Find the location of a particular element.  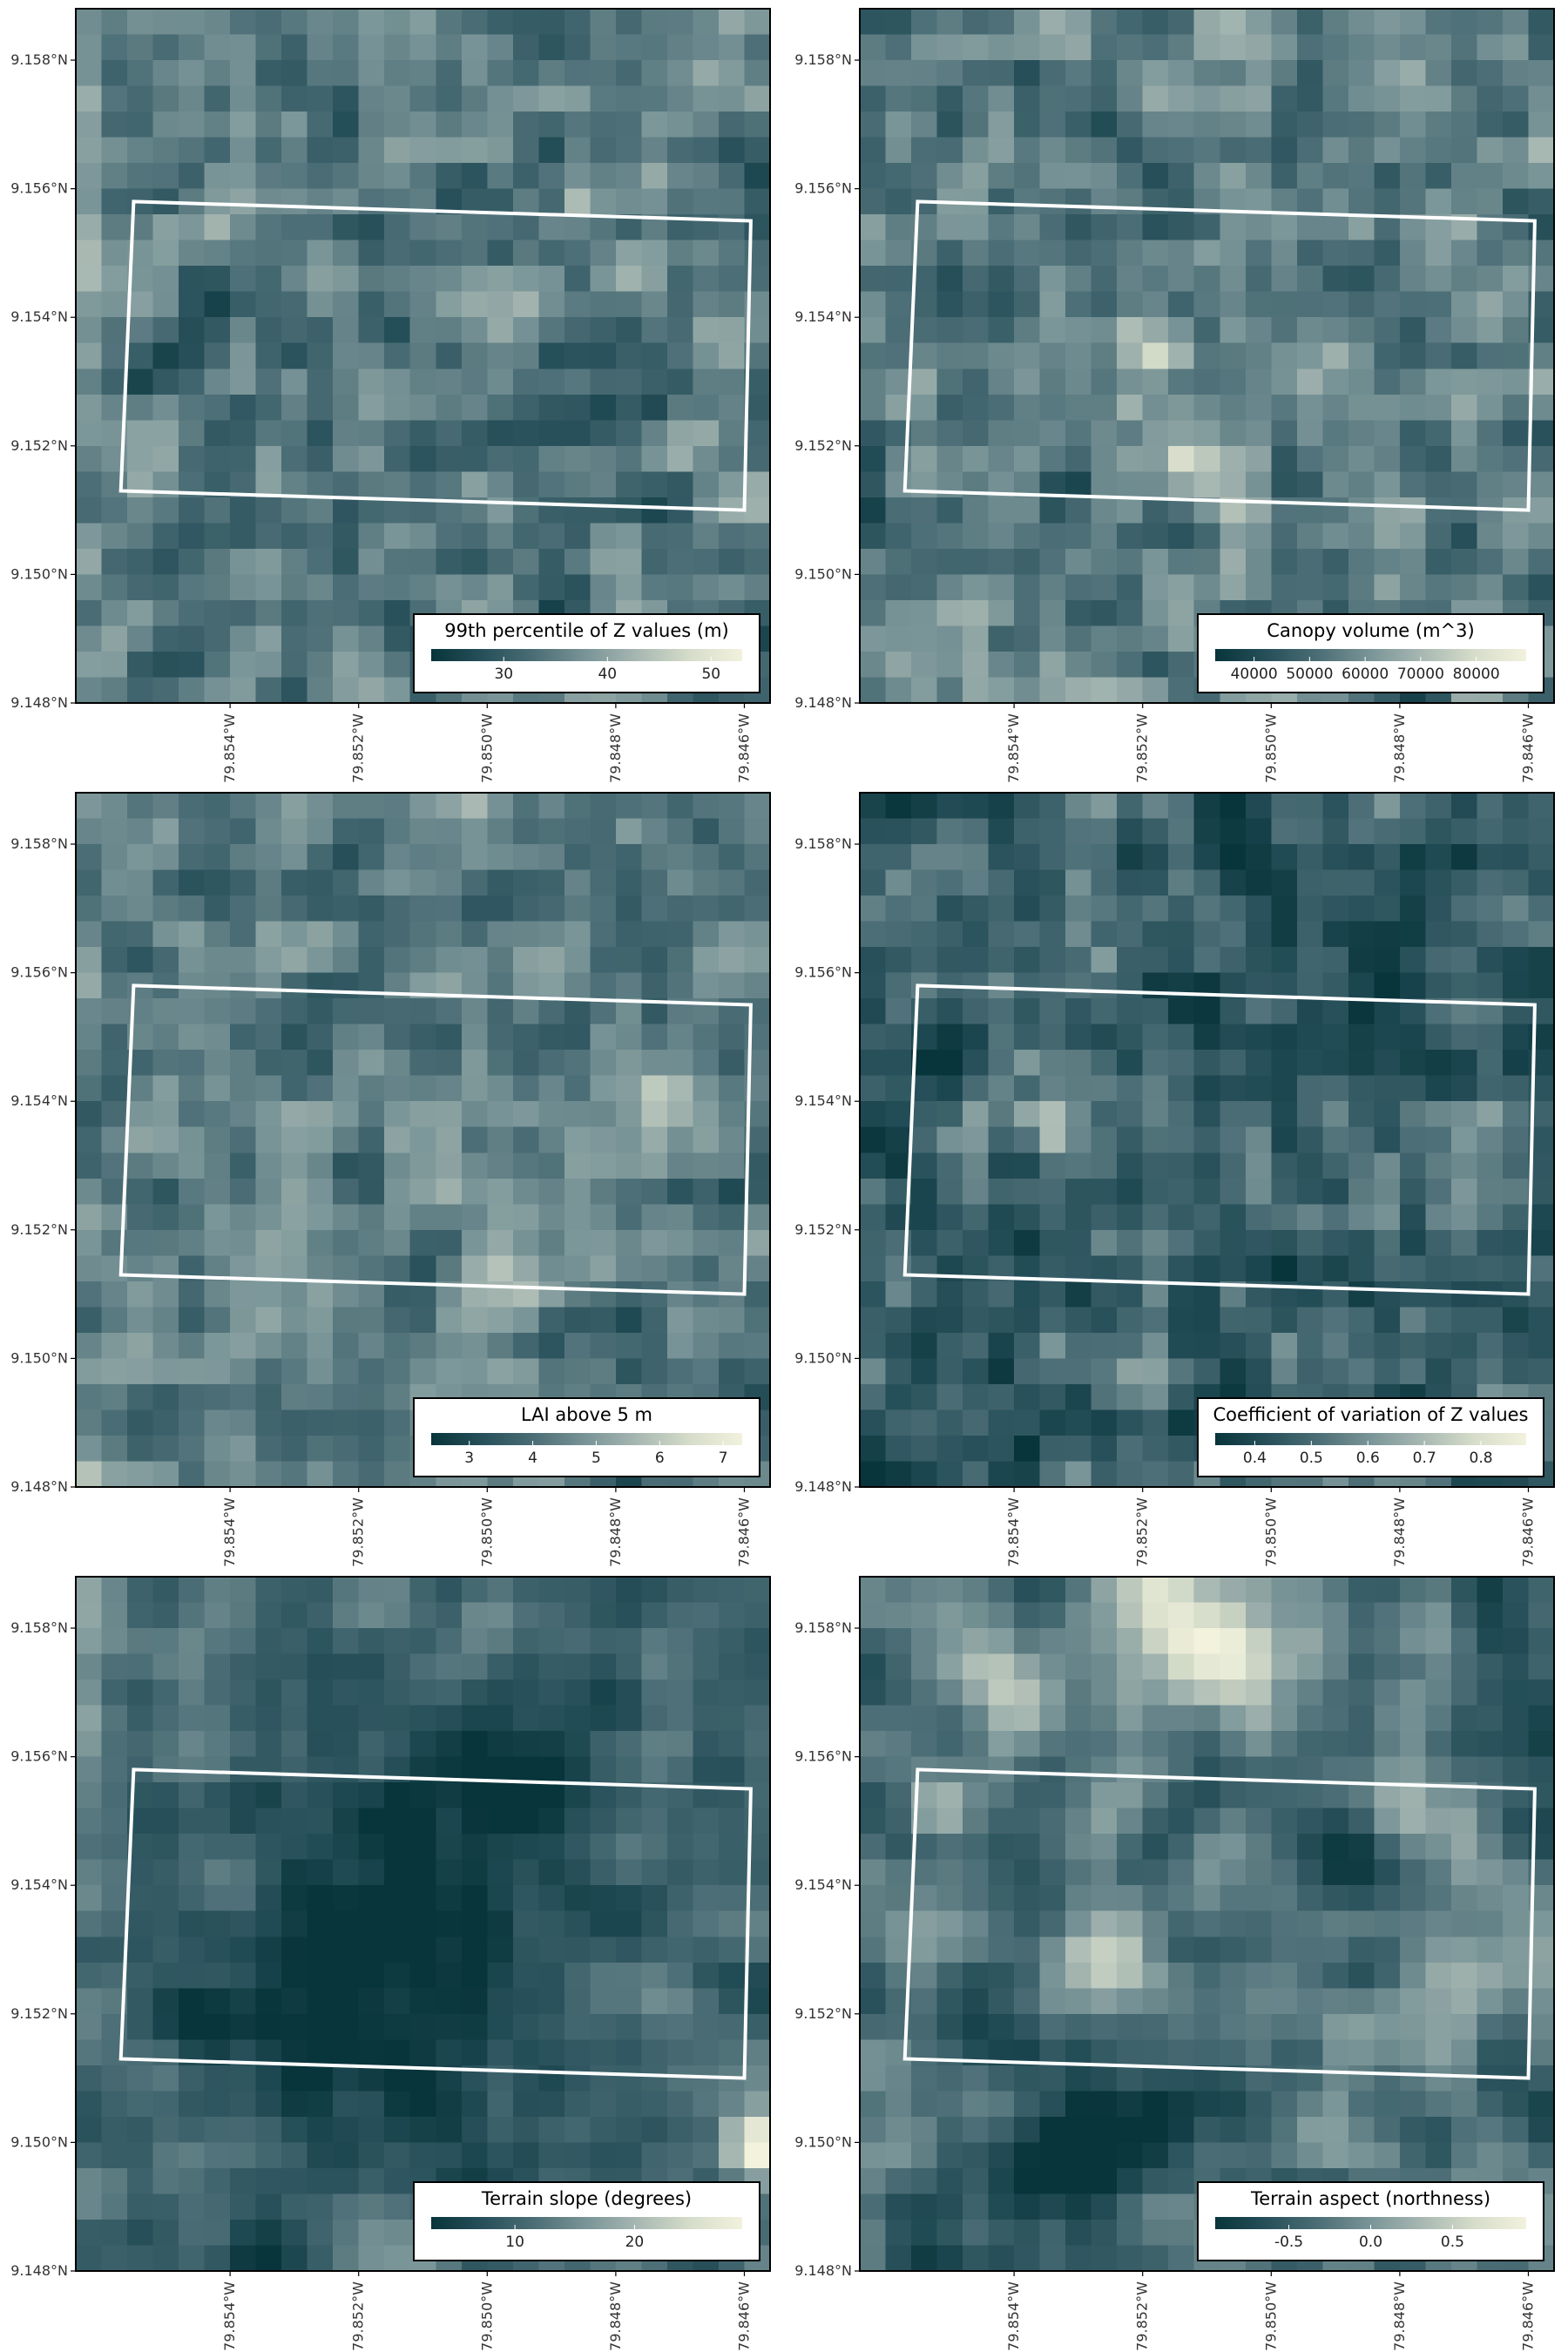

lon-tick-label: 79.850°W is located at coordinates (1270, 1532).